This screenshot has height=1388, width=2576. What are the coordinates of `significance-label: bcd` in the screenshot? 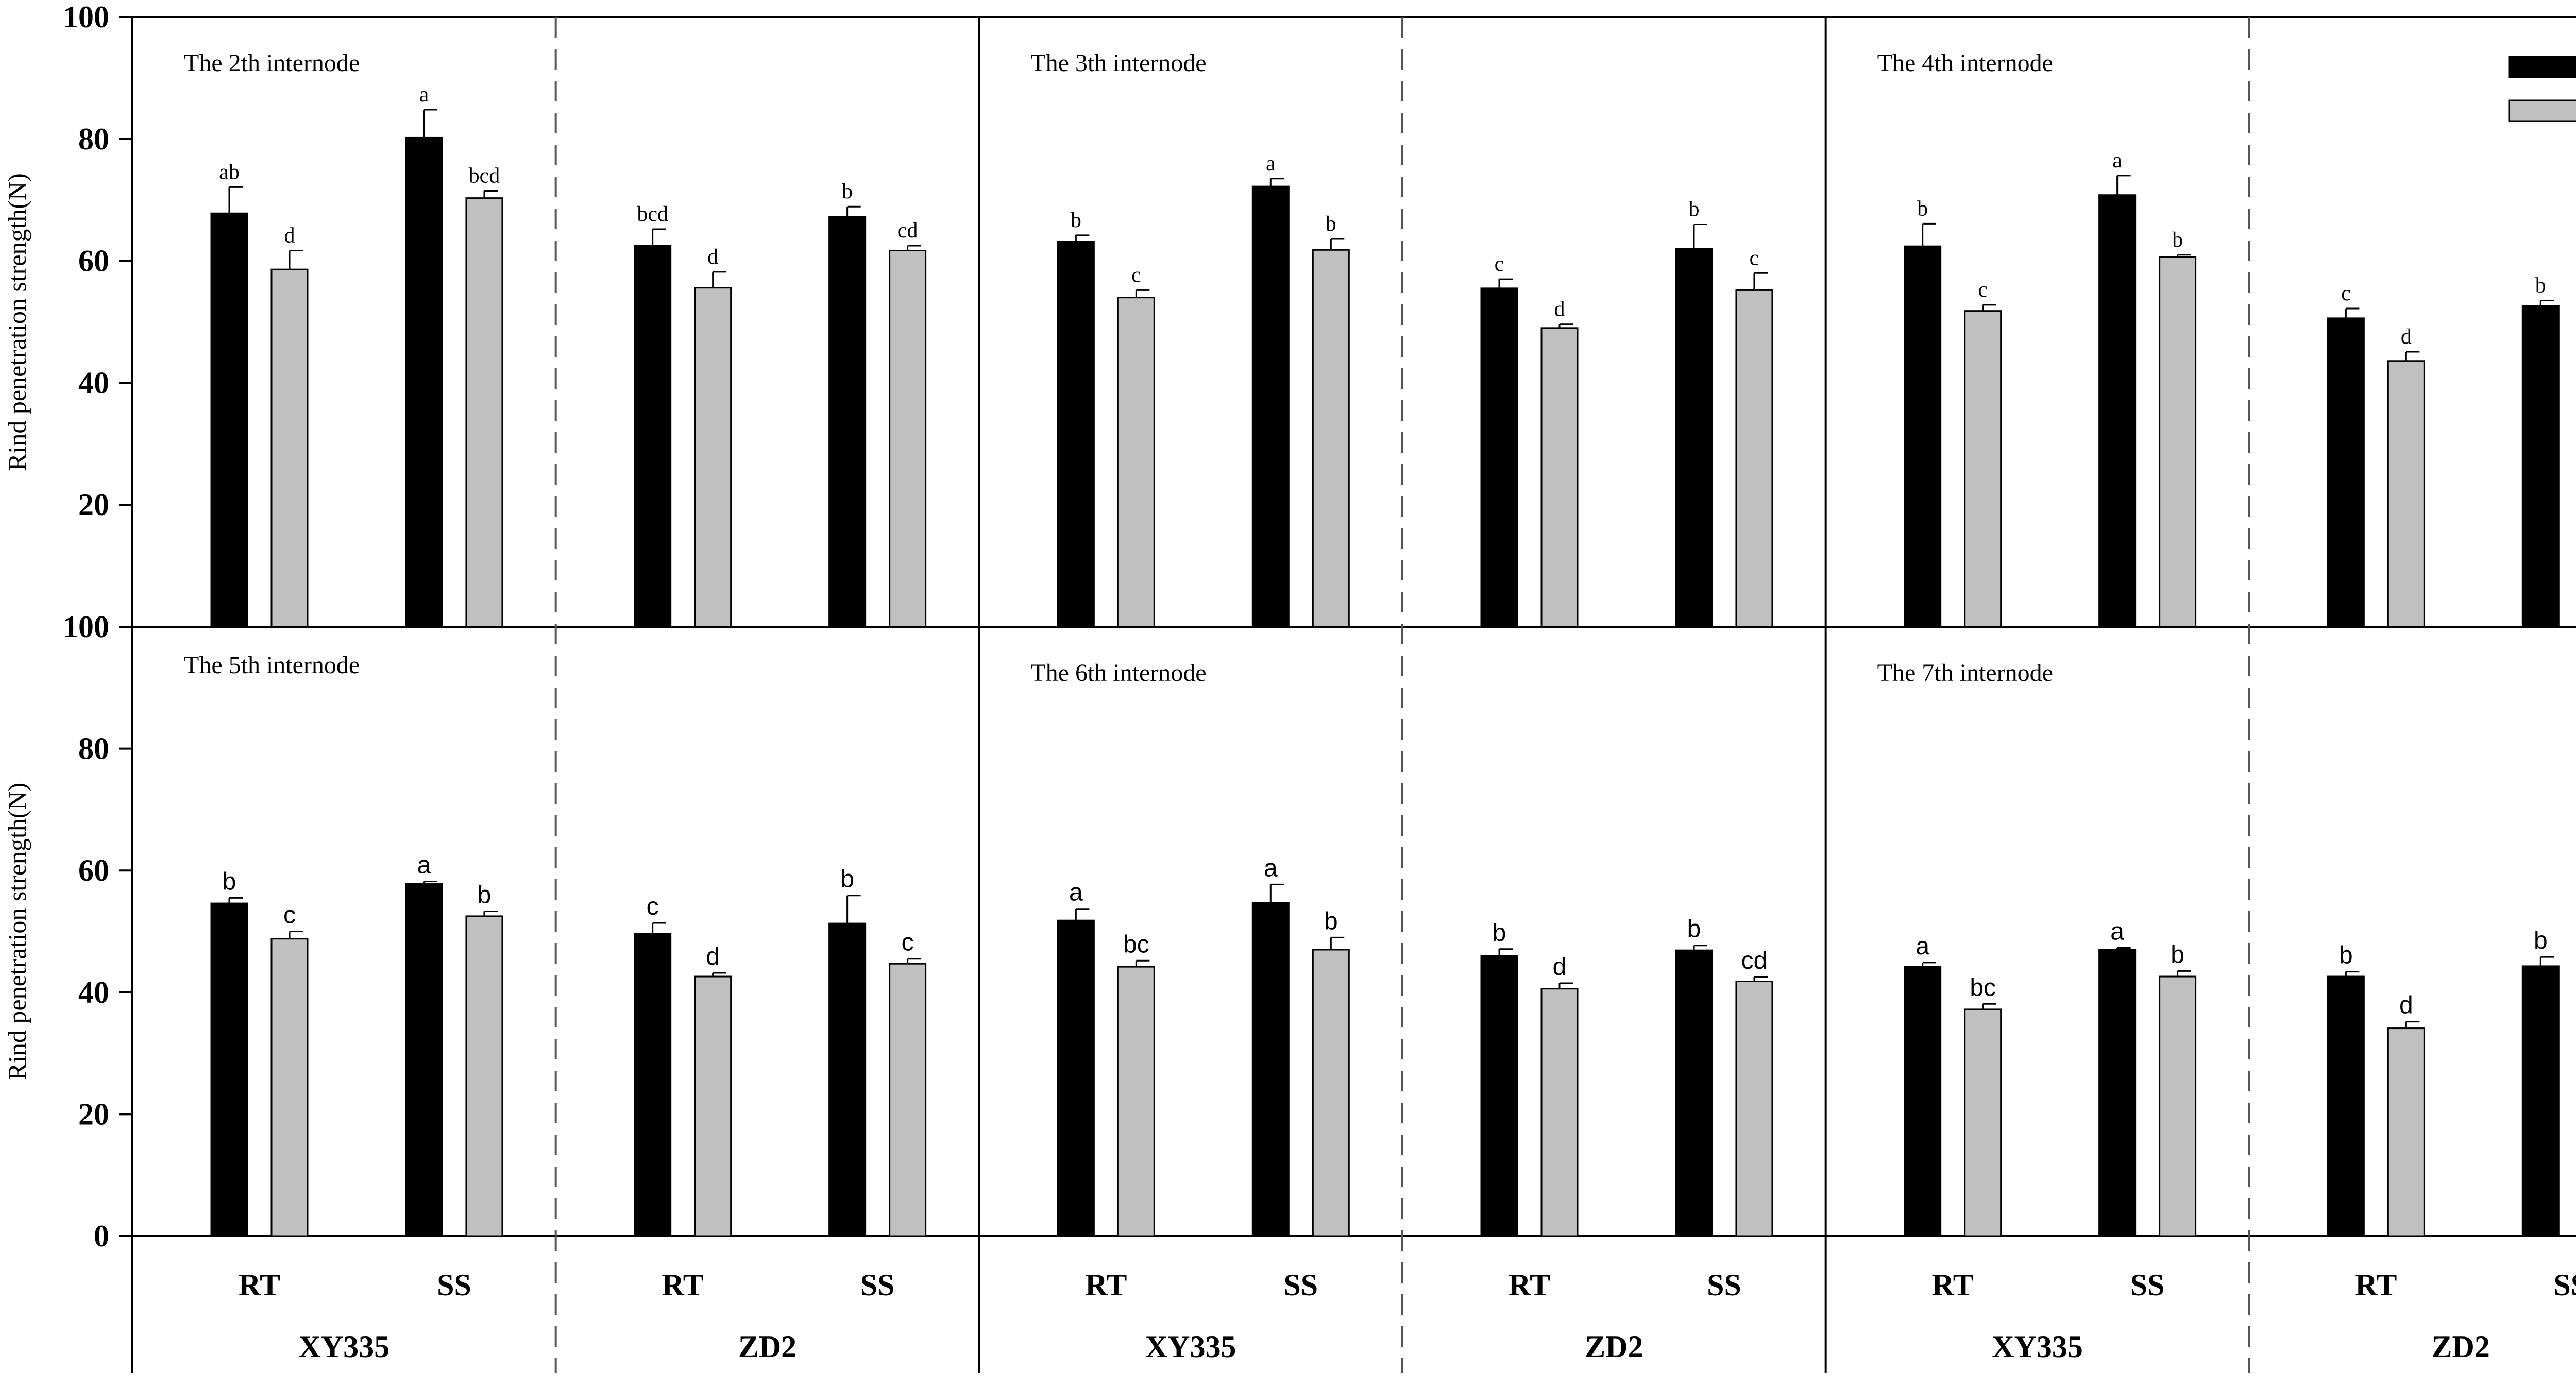 It's located at (485, 175).